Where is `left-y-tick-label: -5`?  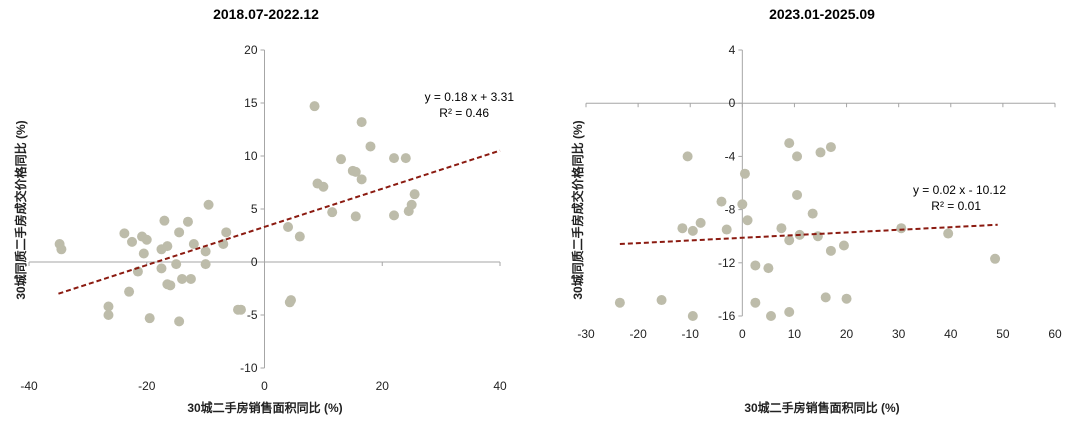
left-y-tick-label: -5 is located at coordinates (252, 315).